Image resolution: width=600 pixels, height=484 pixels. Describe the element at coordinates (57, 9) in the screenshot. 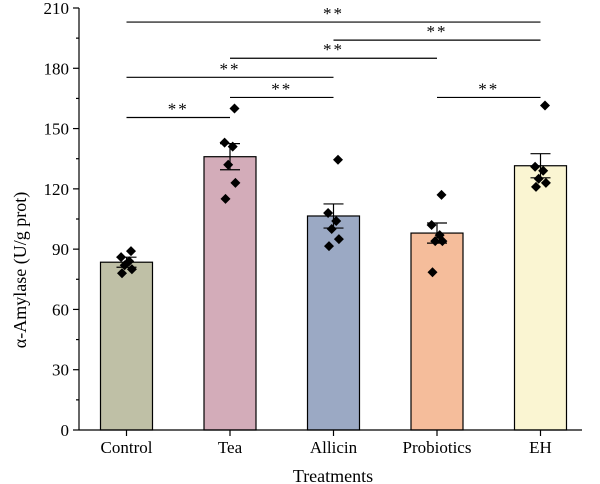

I see `y-tick-label: 210` at that location.